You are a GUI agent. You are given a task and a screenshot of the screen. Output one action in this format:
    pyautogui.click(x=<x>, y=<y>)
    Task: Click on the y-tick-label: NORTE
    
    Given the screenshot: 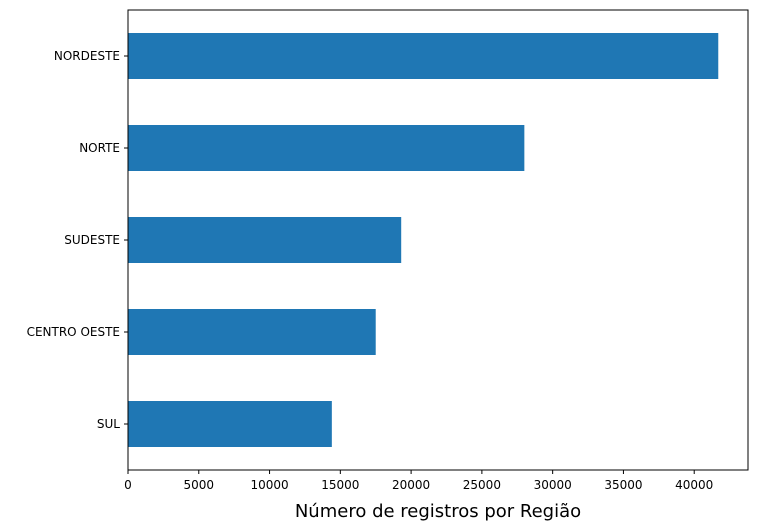 What is the action you would take?
    pyautogui.click(x=99, y=148)
    